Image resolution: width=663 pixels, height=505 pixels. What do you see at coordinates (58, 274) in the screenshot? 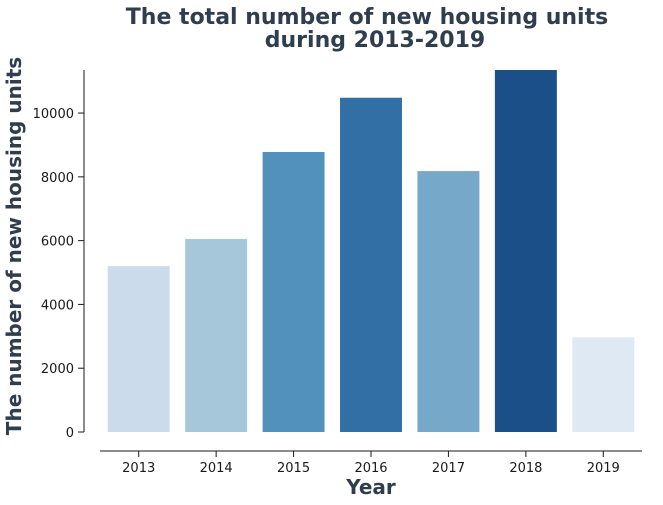
I see `y-ticks-group: 0 2000 4000 6000 8000 10000` at bounding box center [58, 274].